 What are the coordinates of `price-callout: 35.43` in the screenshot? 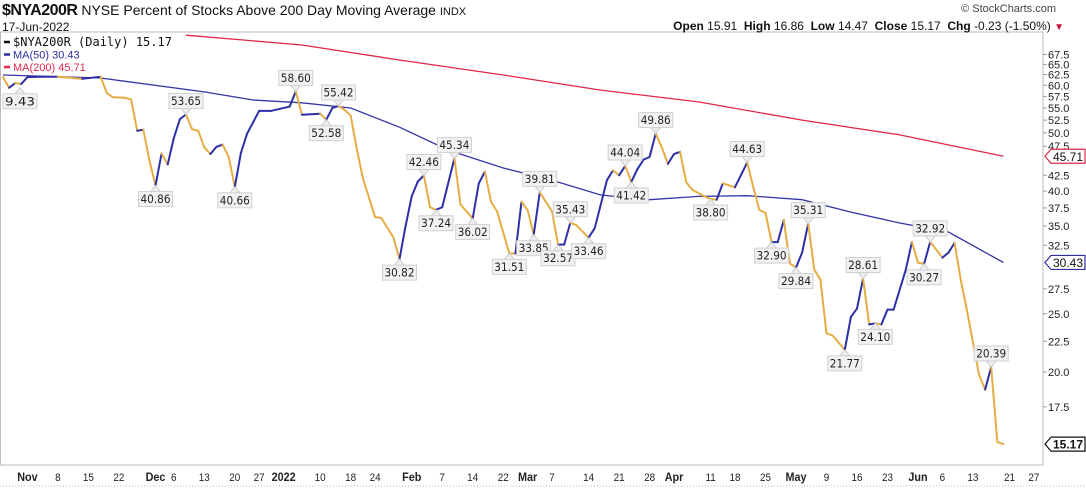 It's located at (570, 212).